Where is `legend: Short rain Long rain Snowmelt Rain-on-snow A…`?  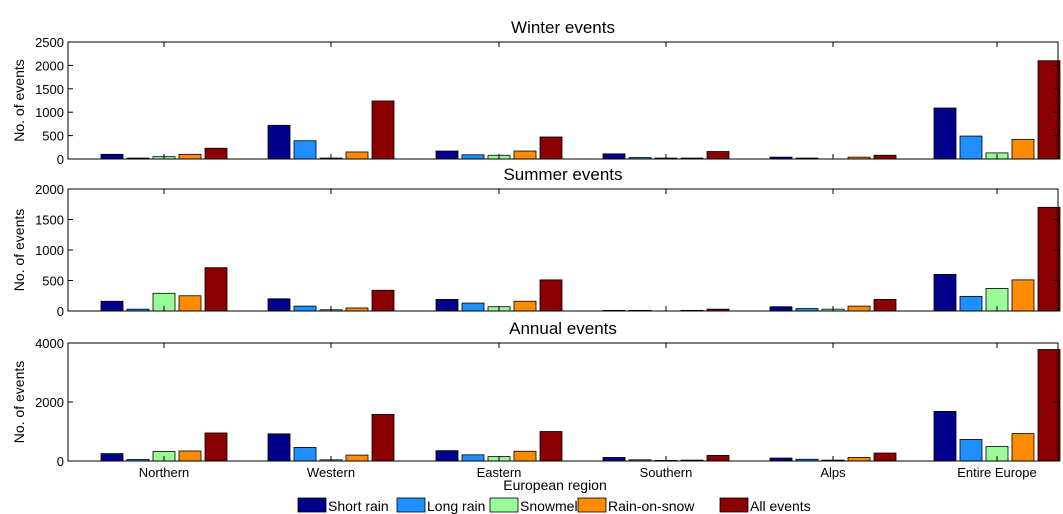
legend: Short rain Long rain Snowmelt Rain-on-snow A… is located at coordinates (554, 505).